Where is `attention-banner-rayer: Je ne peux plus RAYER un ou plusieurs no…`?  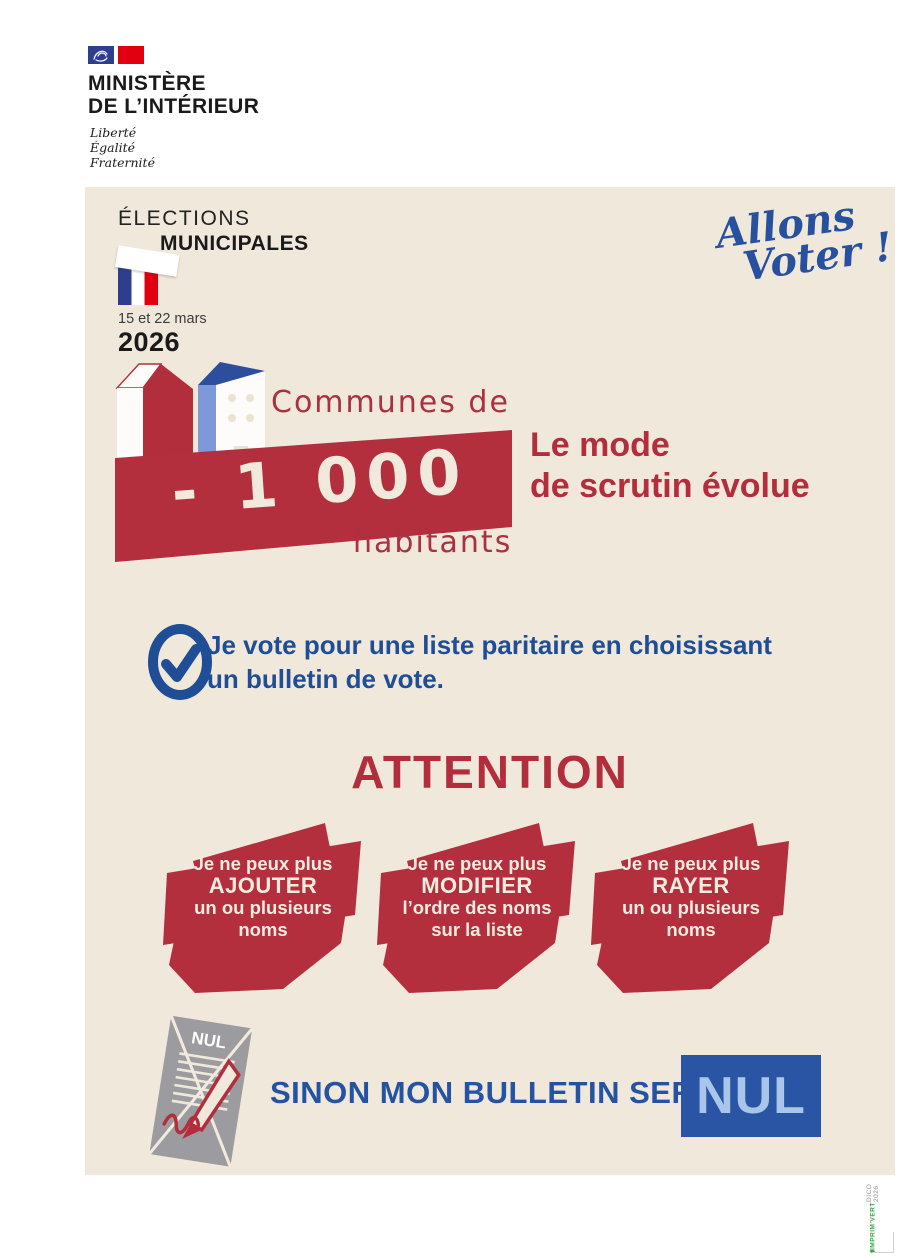 attention-banner-rayer: Je ne peux plus RAYER un ou plusieurs no… is located at coordinates (691, 909).